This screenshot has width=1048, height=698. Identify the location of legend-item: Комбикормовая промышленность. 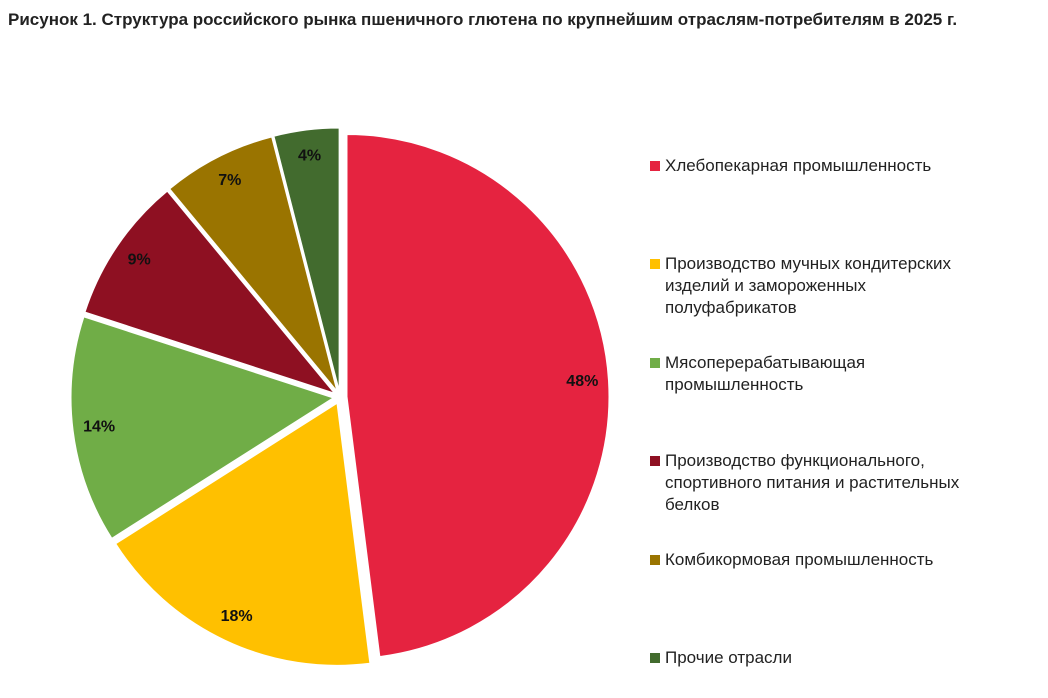
(820, 560).